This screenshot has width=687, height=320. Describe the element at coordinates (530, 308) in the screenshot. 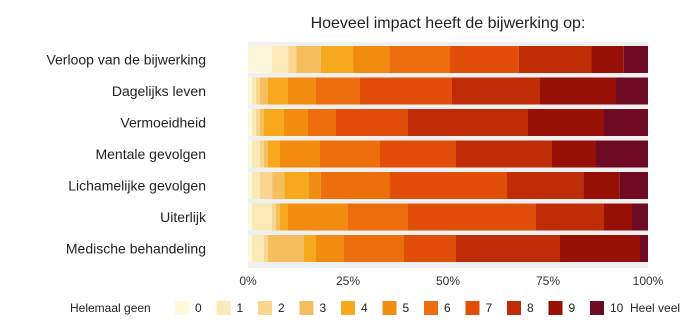

I see `legend-label: 8` at that location.